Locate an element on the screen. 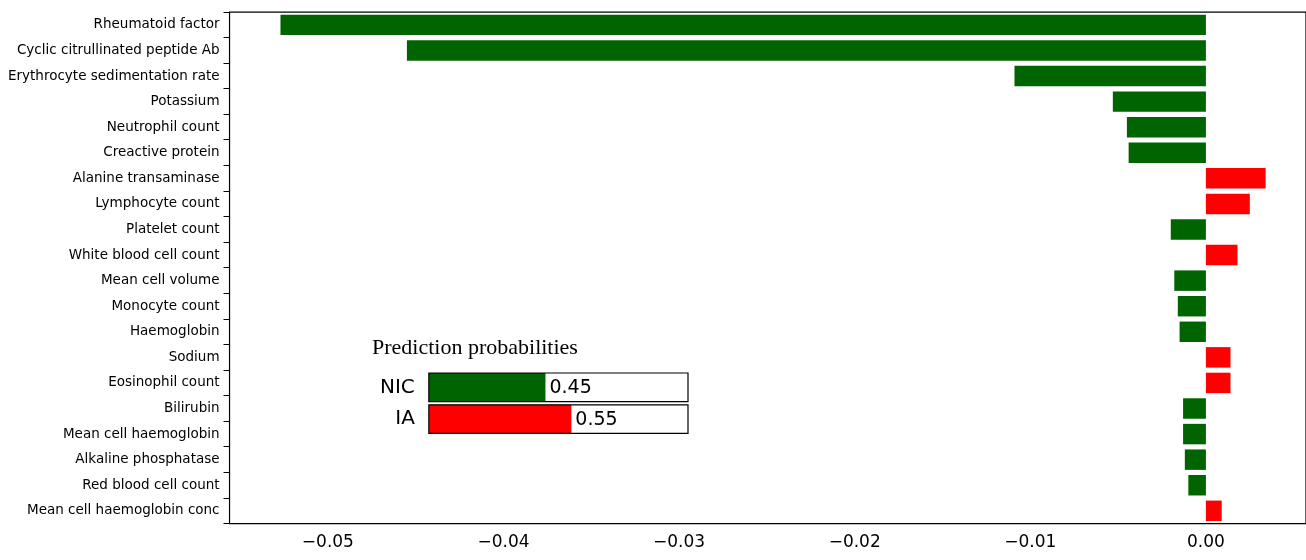 This screenshot has height=560, width=1306. y-tick-label: Cyclic citrullinated peptide Ab is located at coordinates (118, 48).